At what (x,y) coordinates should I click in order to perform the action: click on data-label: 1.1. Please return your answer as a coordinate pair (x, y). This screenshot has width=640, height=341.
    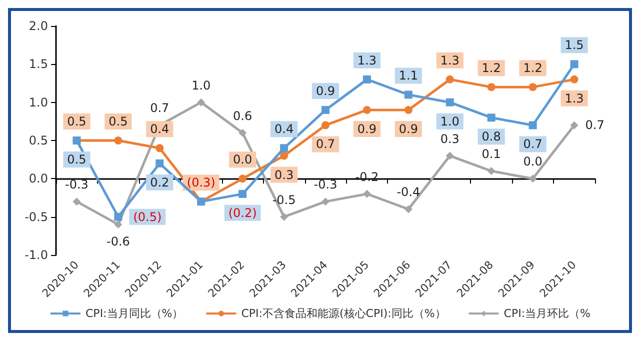
    Looking at the image, I should click on (408, 75).